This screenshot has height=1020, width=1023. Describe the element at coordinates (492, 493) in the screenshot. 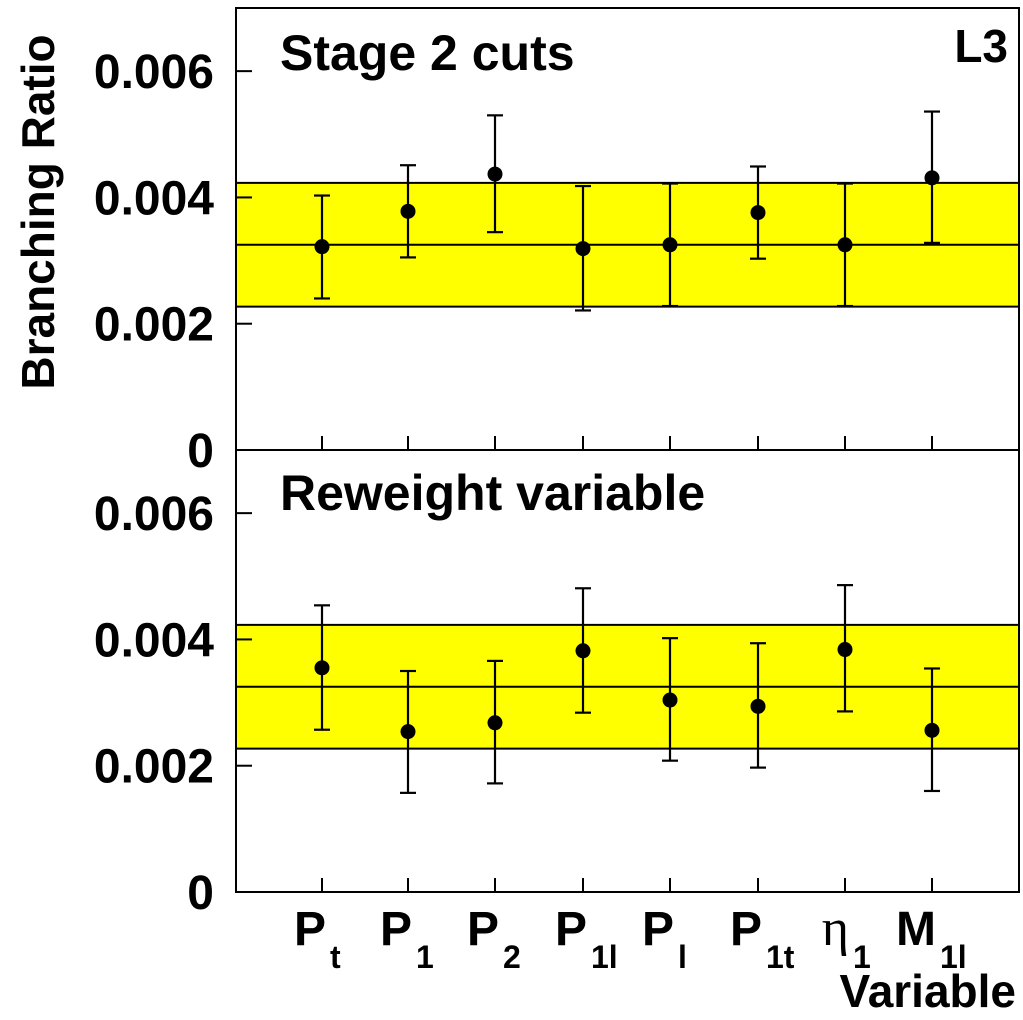

I see `panel-title: Reweight variable` at that location.